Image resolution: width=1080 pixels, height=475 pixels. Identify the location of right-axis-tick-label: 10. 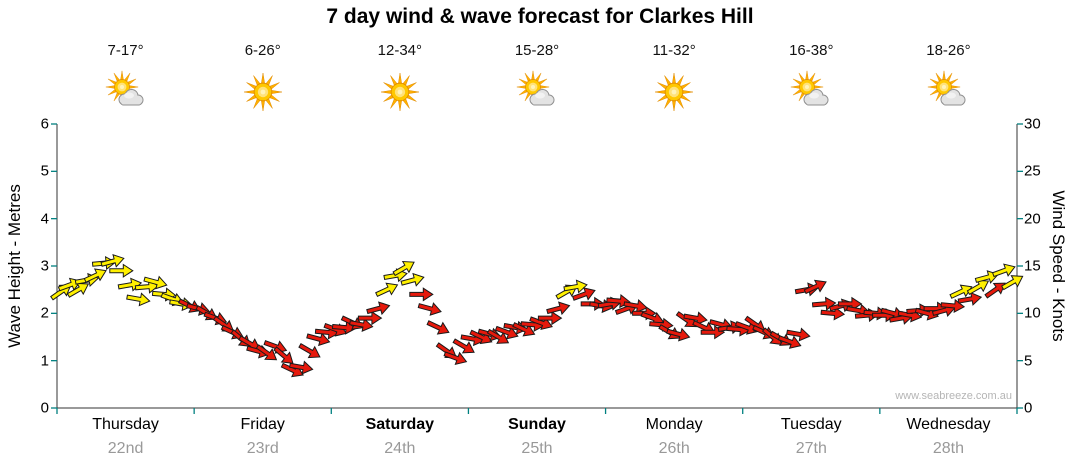
(1032, 313).